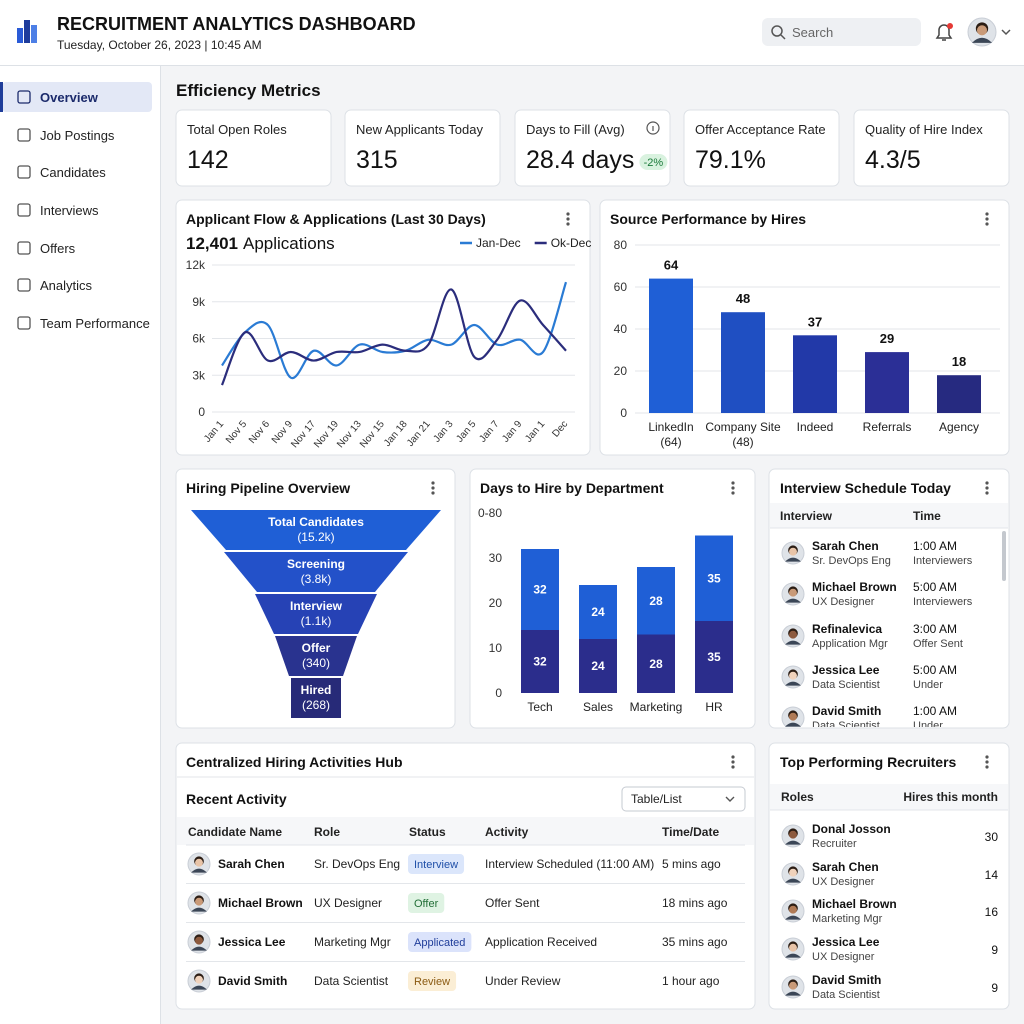  What do you see at coordinates (887, 427) in the screenshot?
I see `x-tick-label: Referrals` at bounding box center [887, 427].